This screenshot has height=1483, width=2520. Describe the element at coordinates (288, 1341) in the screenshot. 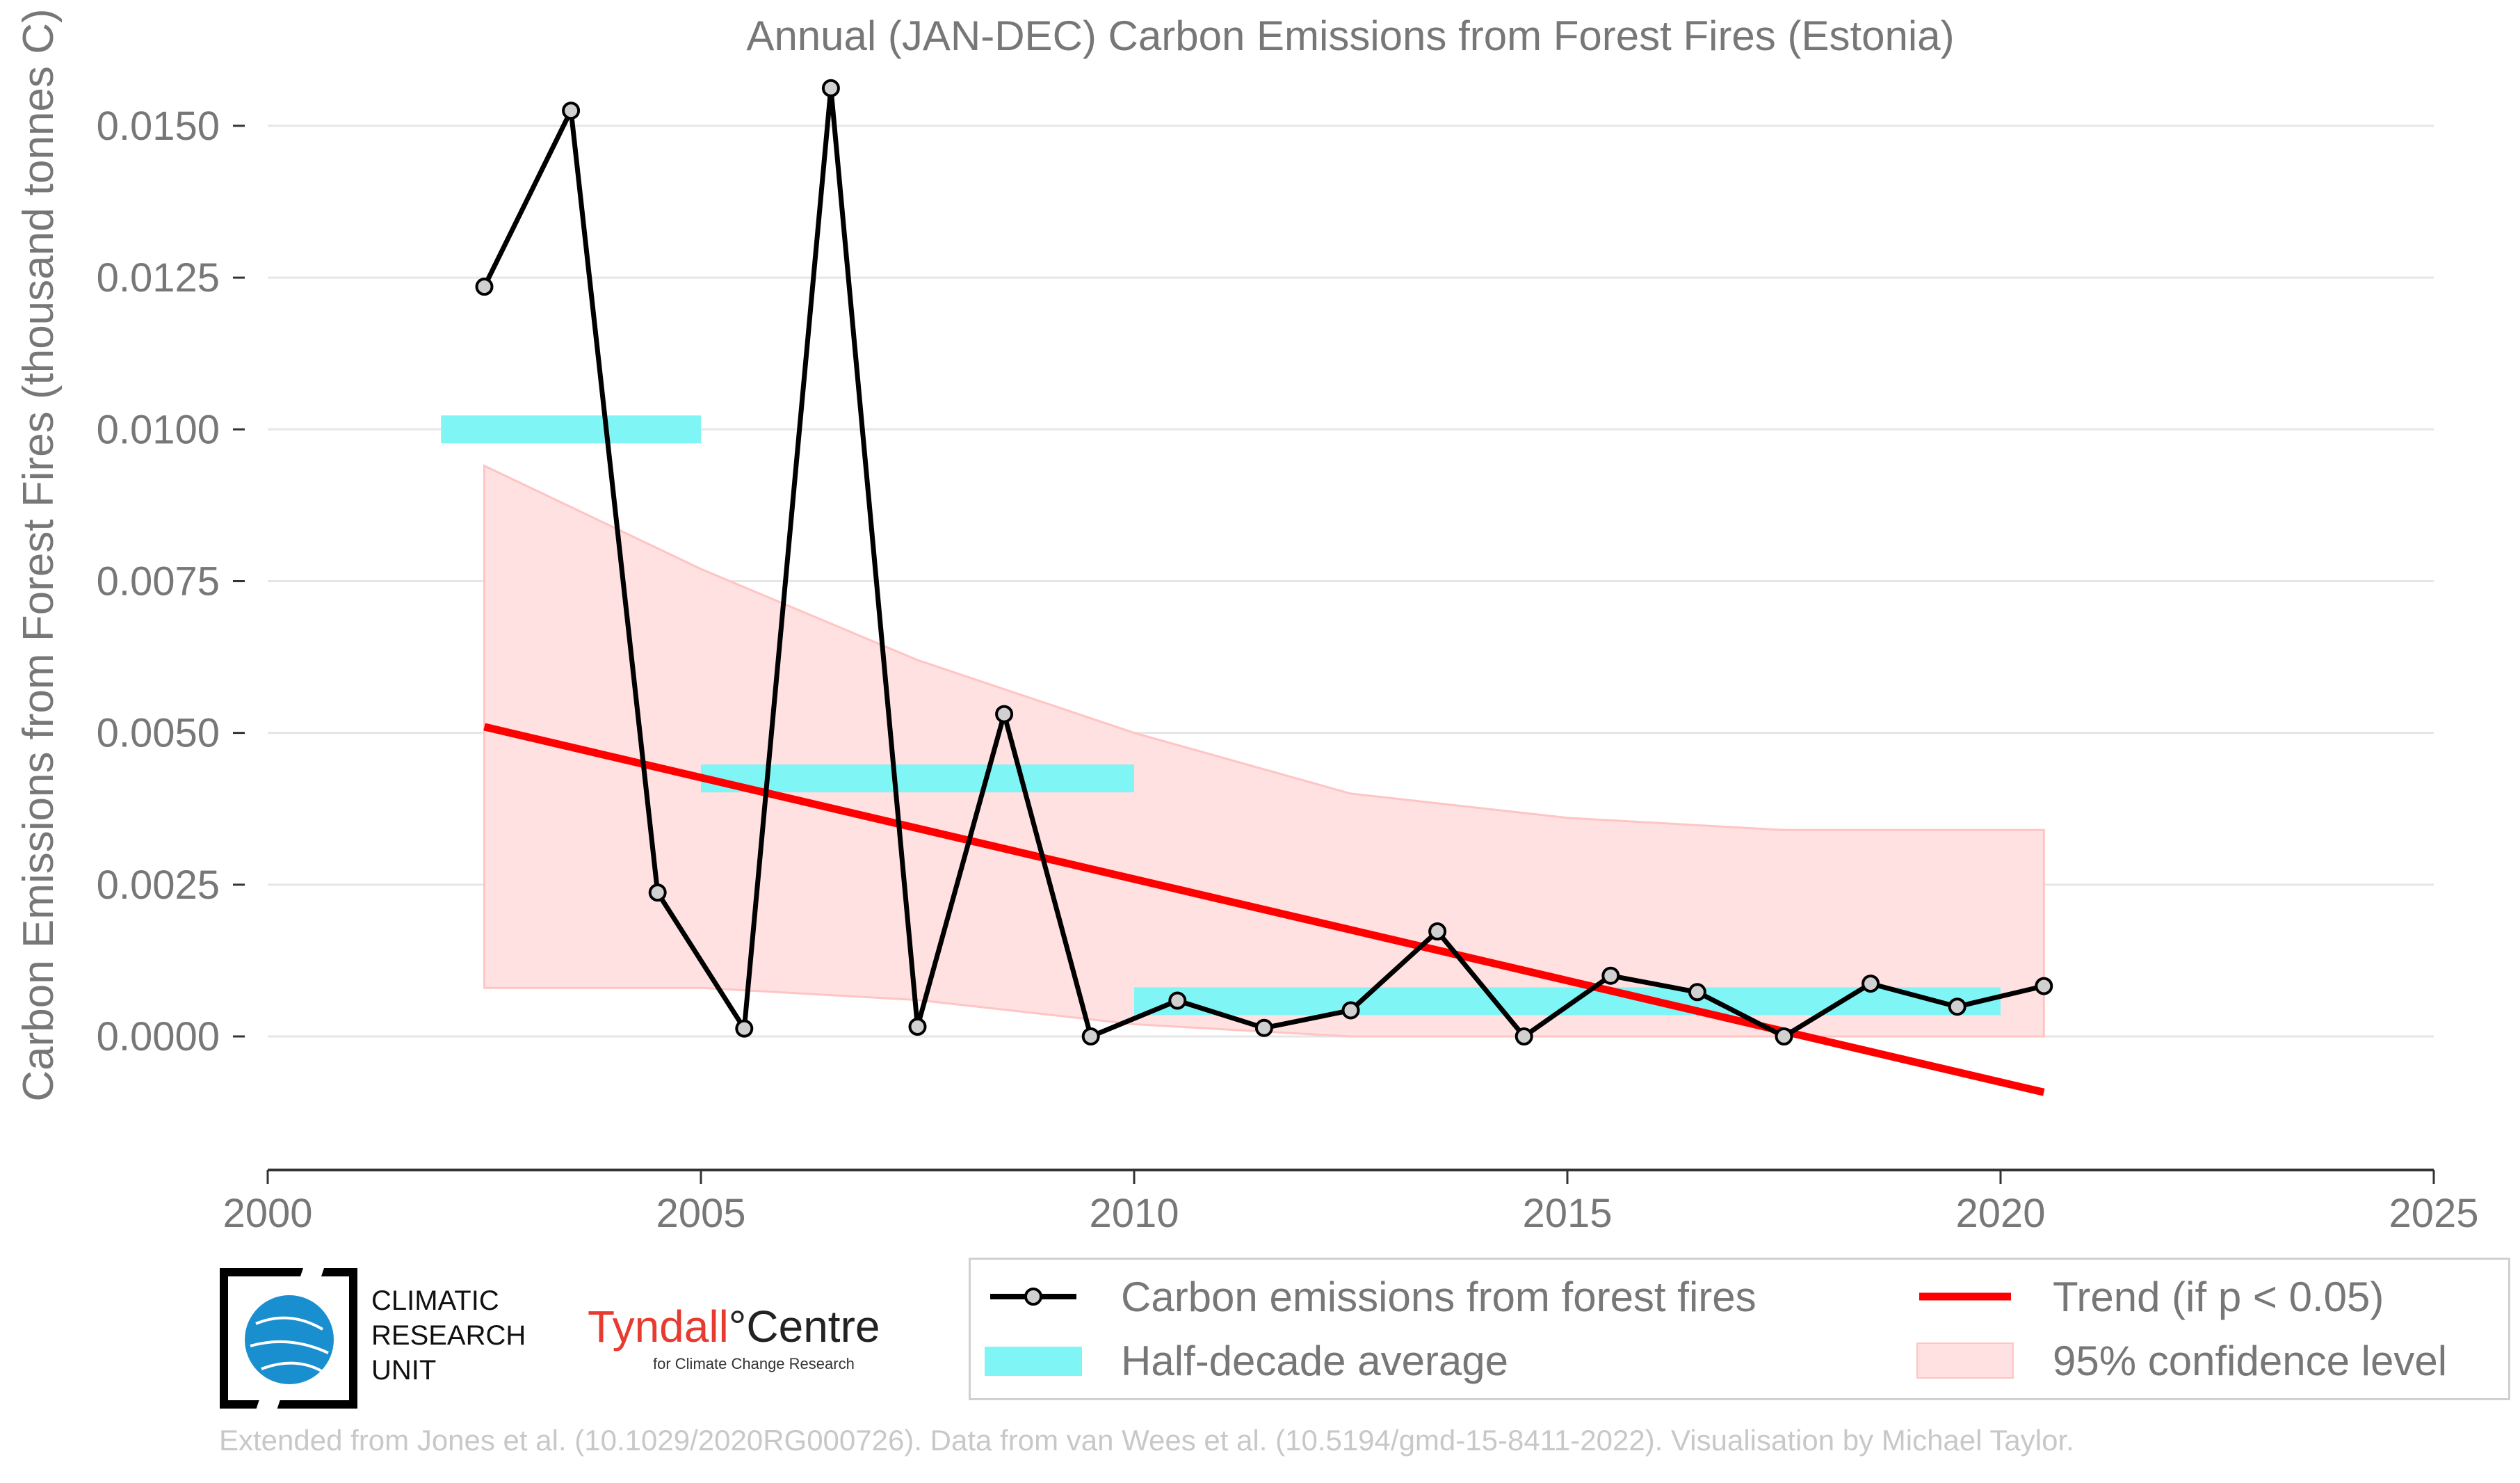

I see `globe-icon` at that location.